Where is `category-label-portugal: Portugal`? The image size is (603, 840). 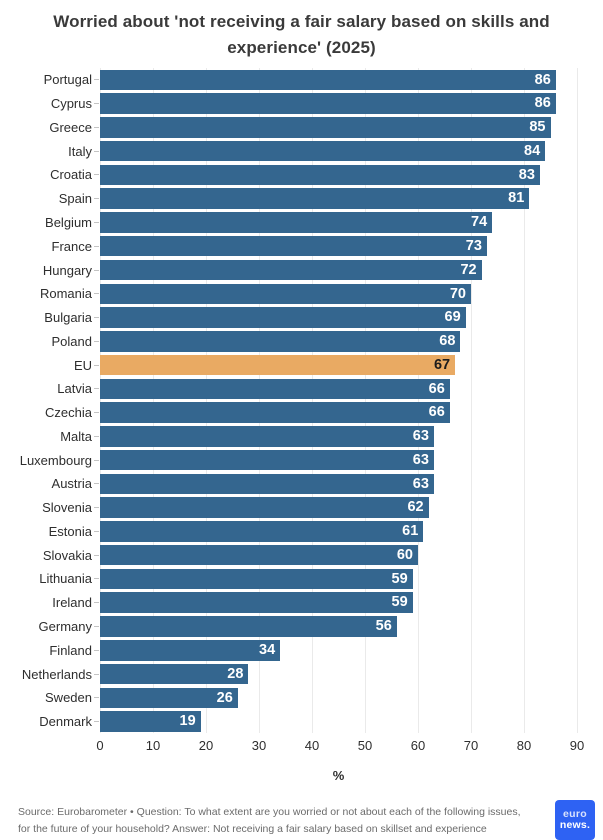 category-label-portugal: Portugal is located at coordinates (67, 80).